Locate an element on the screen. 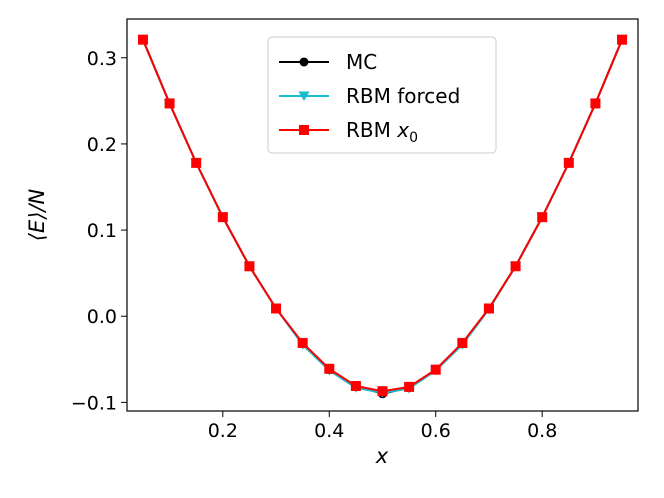  legend-marker-mc is located at coordinates (304, 62).